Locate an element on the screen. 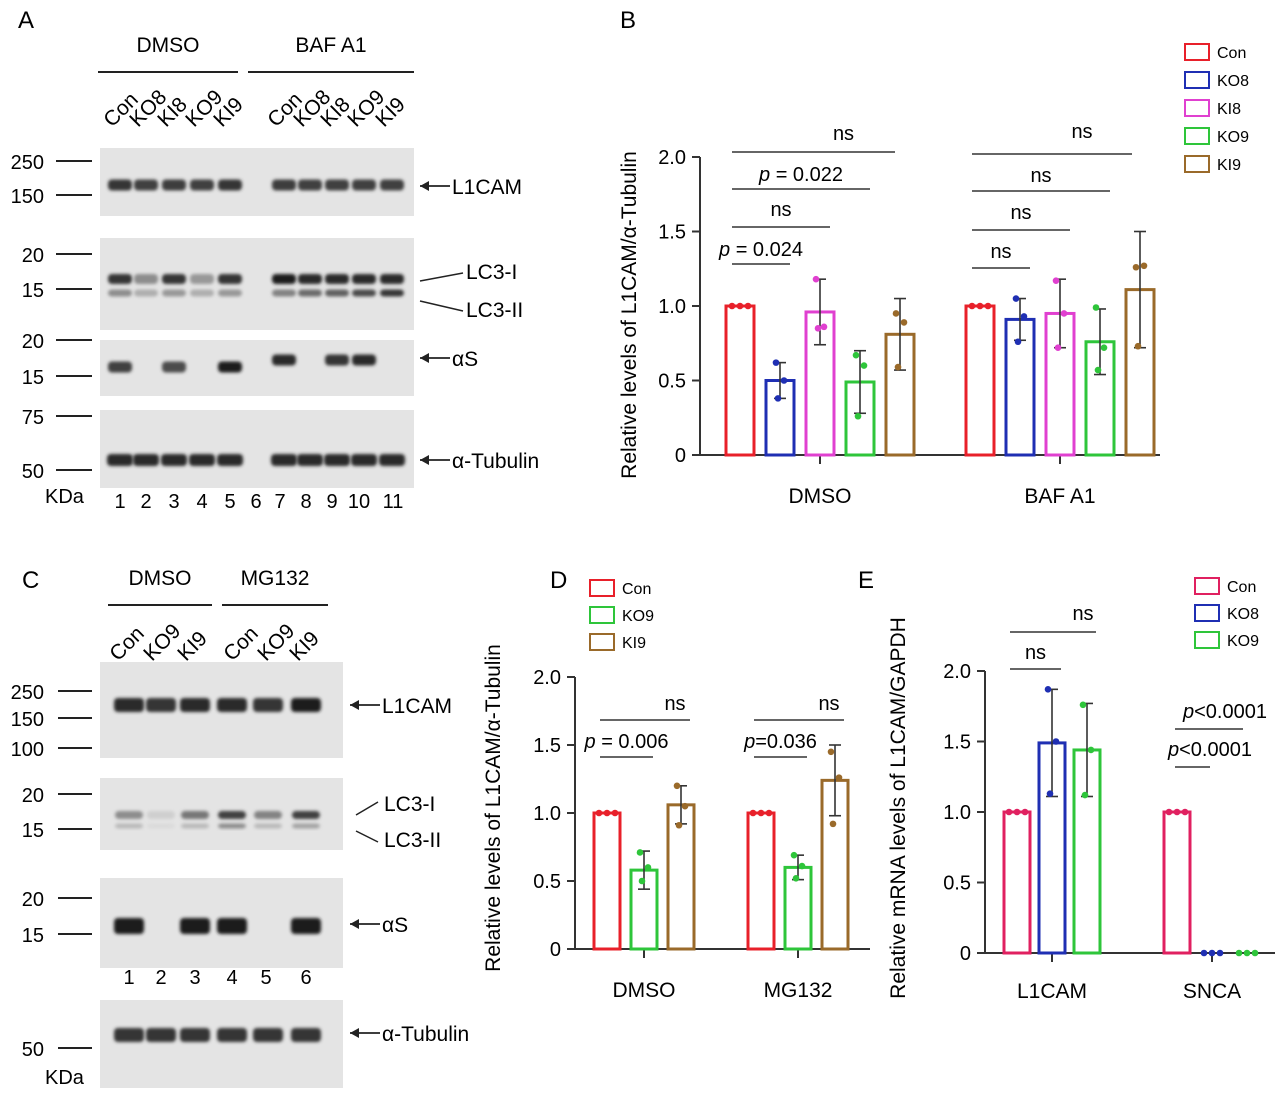  mw-marker-label: 250 is located at coordinates (27, 693).